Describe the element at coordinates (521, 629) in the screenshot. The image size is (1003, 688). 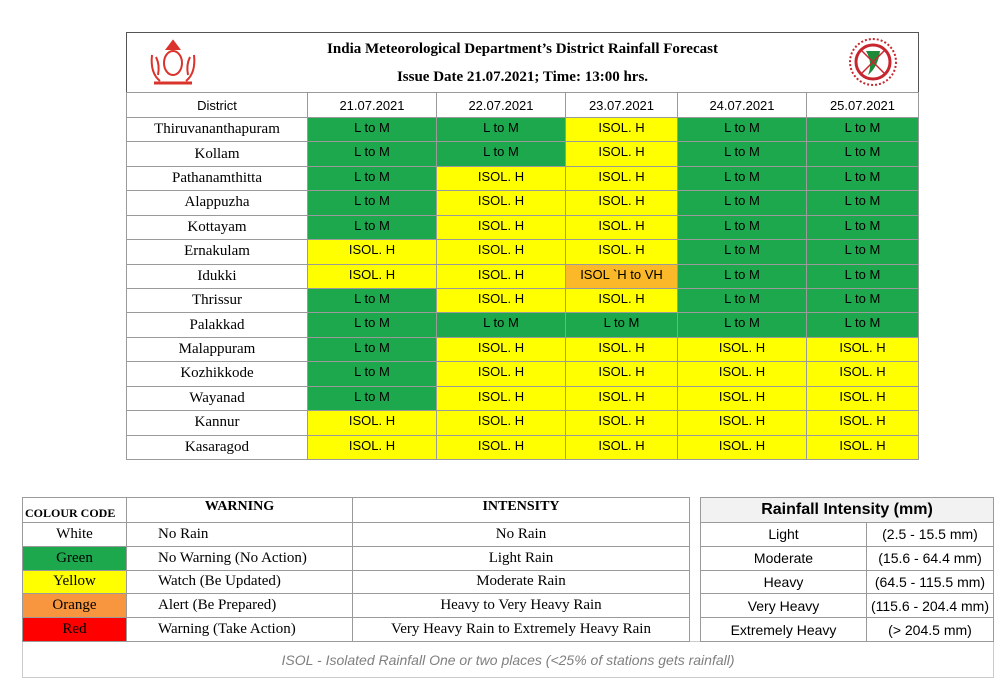
I see `intensity: Very Heavy Rain to Extremely Heavy Rain` at that location.